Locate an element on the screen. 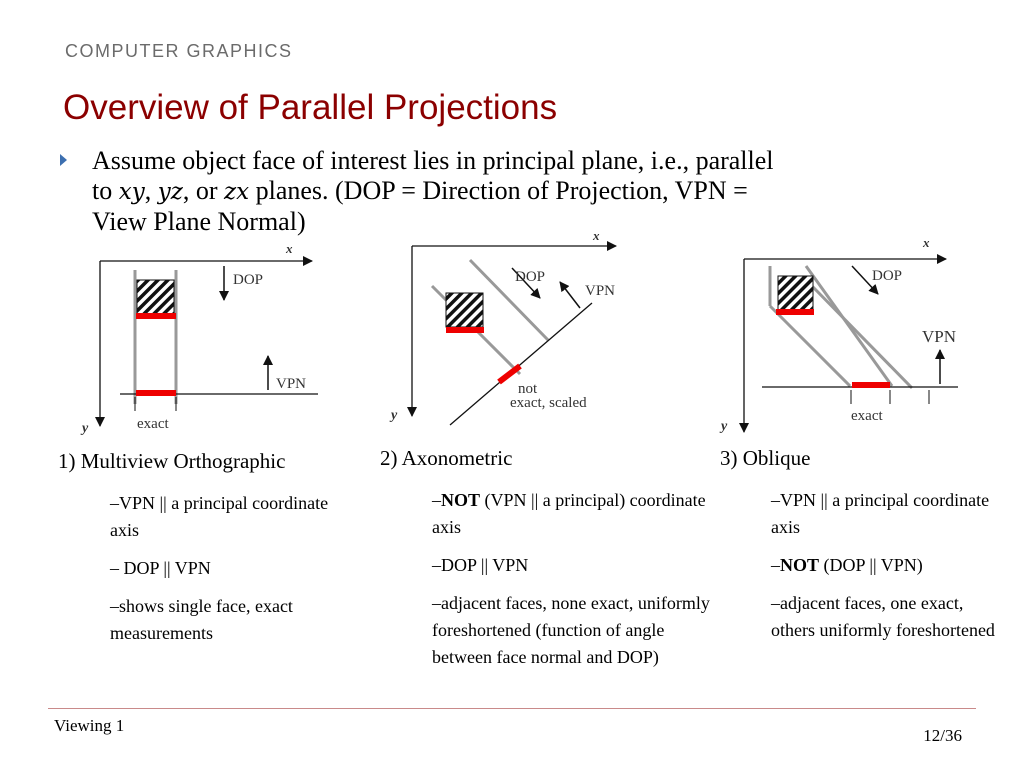  footer-section: Viewing 1 is located at coordinates (89, 725).